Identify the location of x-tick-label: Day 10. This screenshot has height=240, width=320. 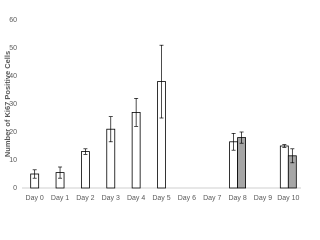
(288, 198).